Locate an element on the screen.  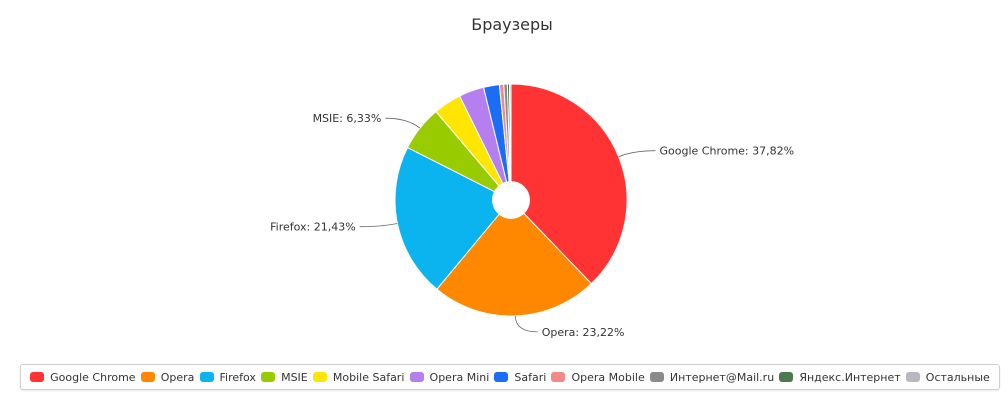
legend-item-opera-mini: Opera Mini is located at coordinates (449, 377).